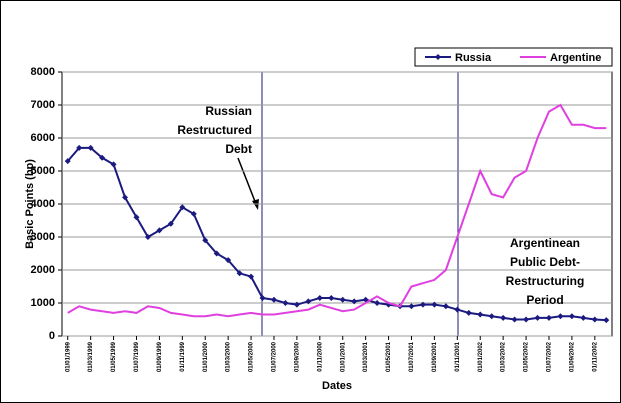 This screenshot has width=621, height=403. I want to click on x-tick-label: 01/01/1999, so click(68, 356).